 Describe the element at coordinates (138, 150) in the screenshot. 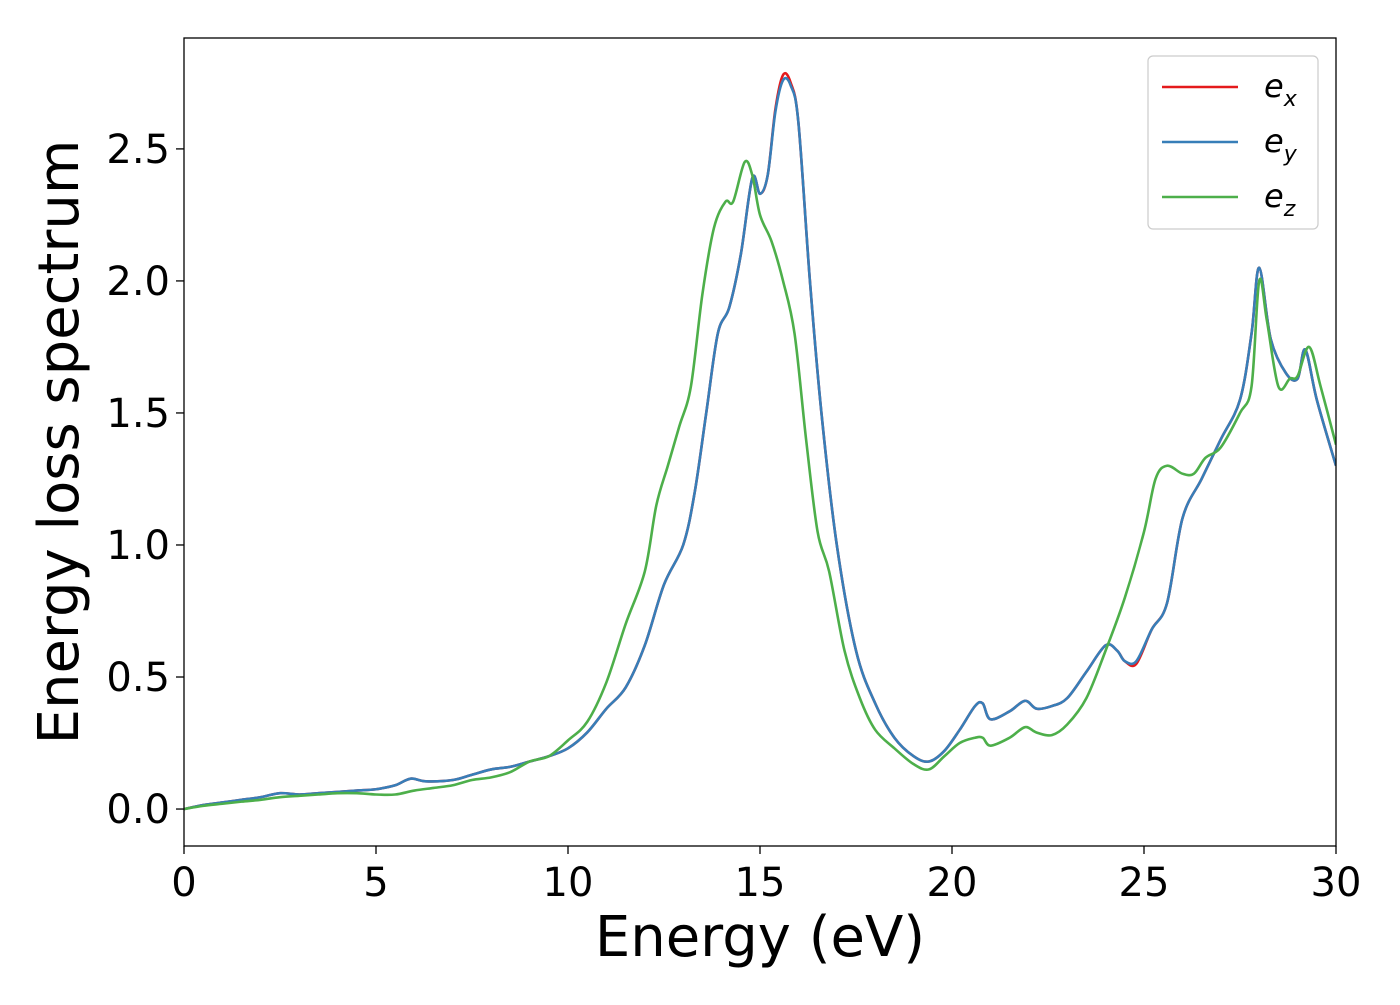

I see `y-tick-label: 2.5` at that location.